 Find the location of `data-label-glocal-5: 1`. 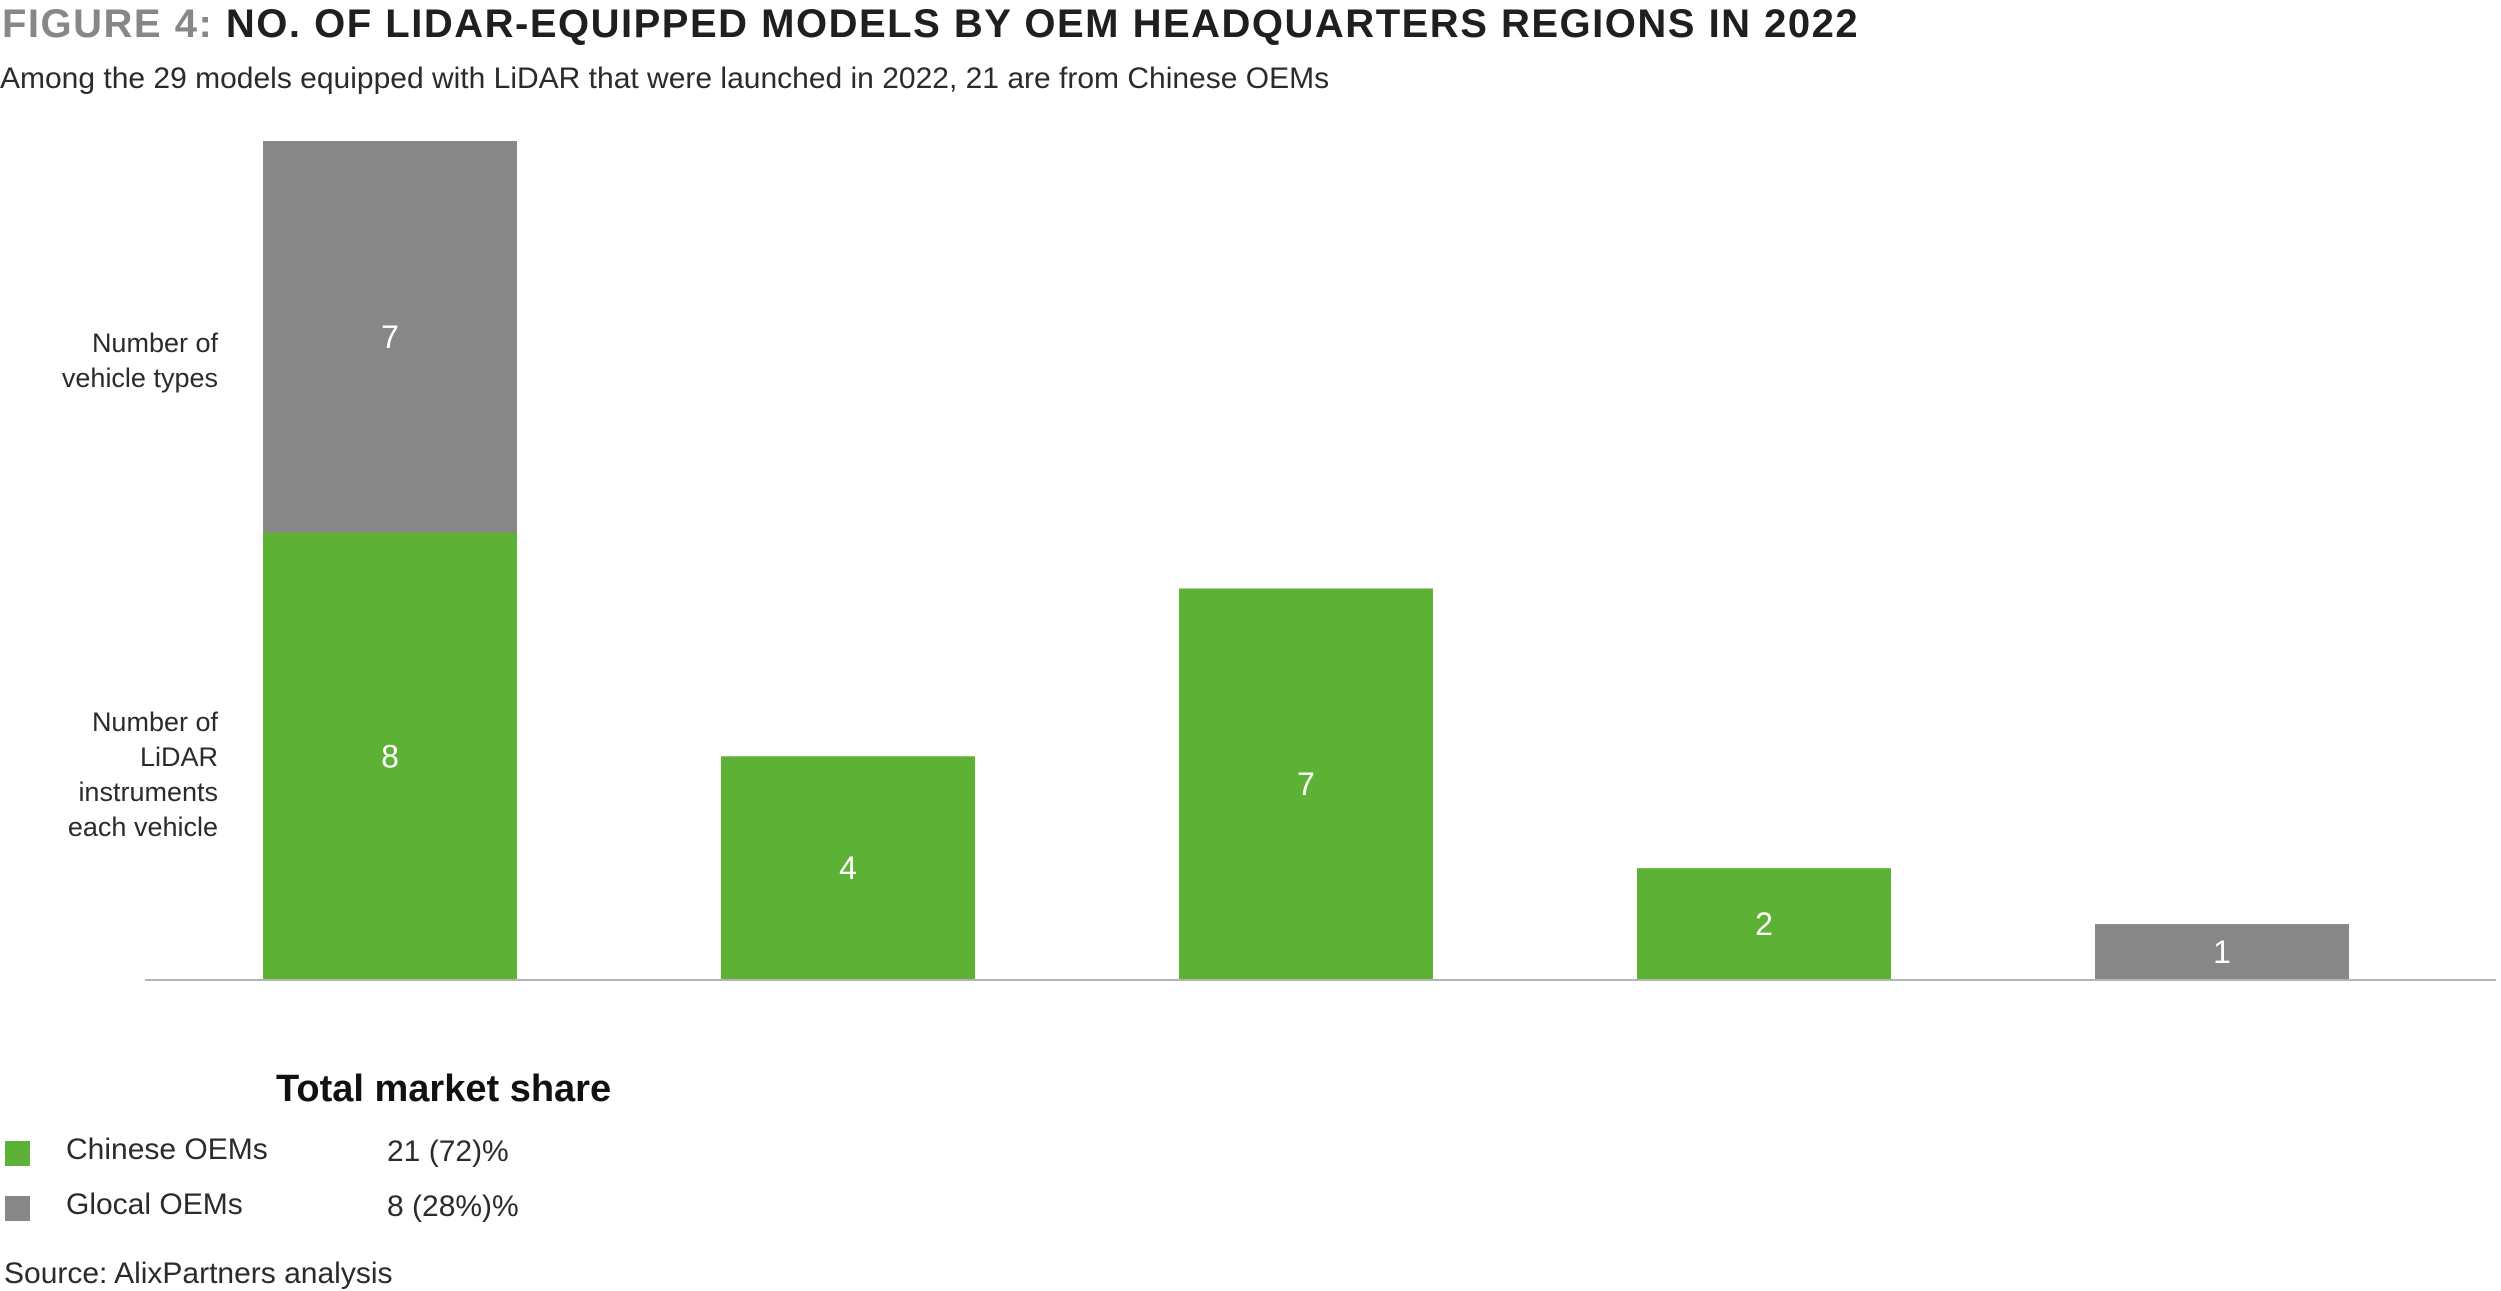

data-label-glocal-5: 1 is located at coordinates (2222, 952).